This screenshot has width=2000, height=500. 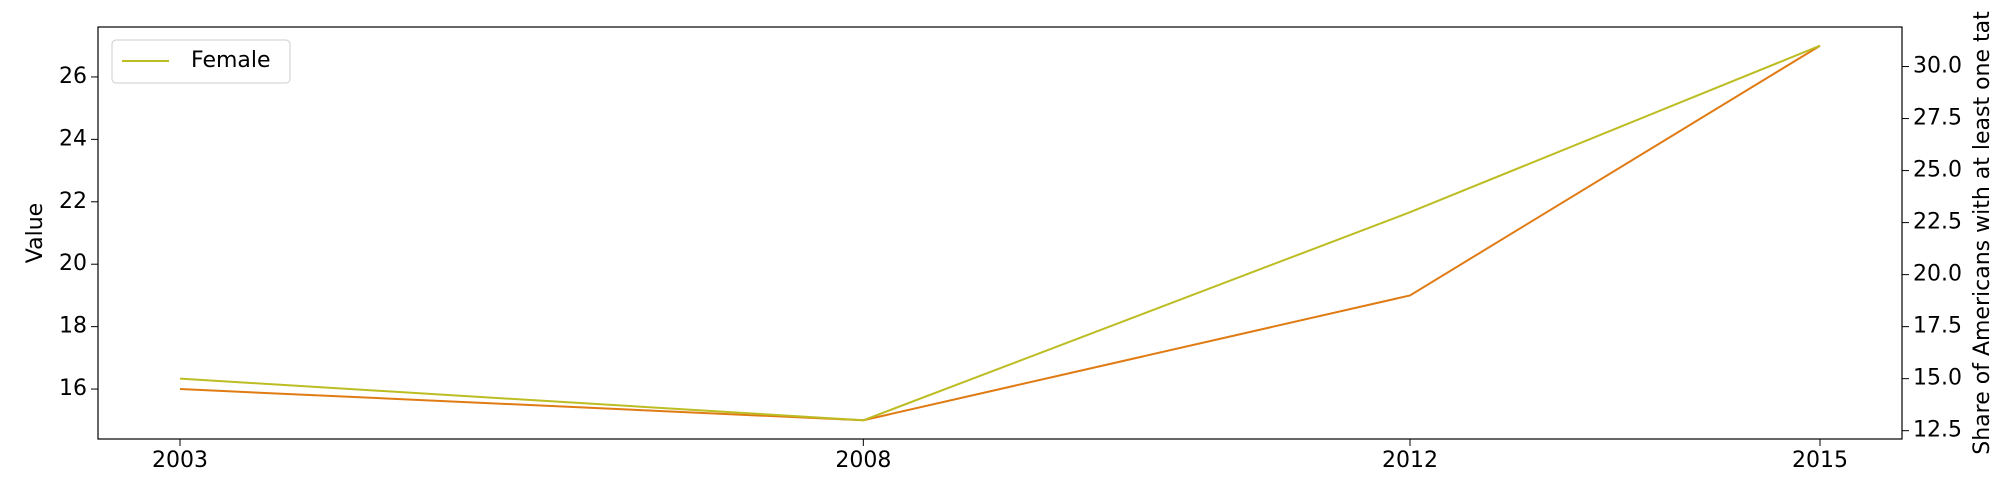 I want to click on y2-axis-label: Share of Americans with at least one tat, so click(x=1982, y=233).